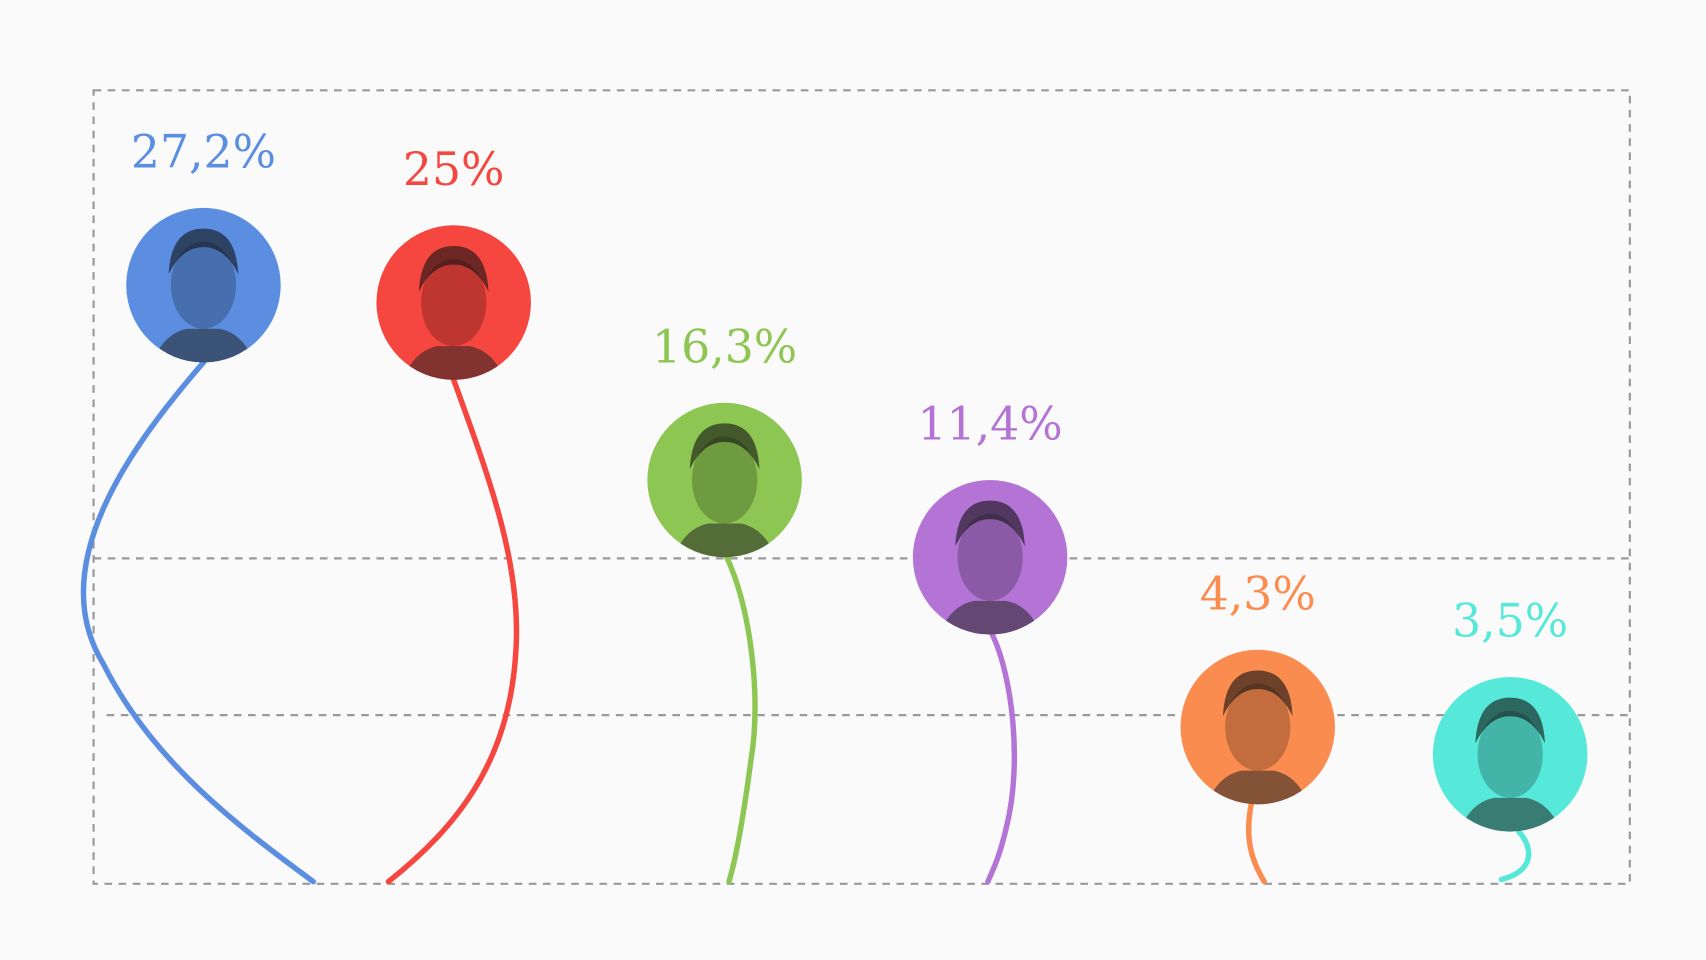 The image size is (1706, 960). I want to click on value-label: 27,2%, so click(203, 152).